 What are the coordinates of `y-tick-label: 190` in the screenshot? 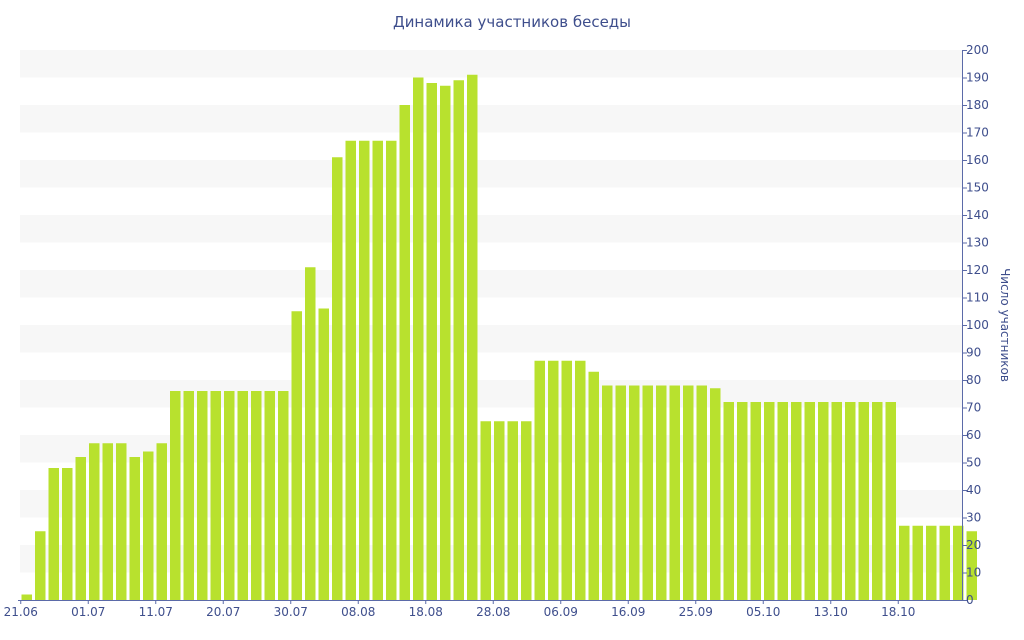 It's located at (977, 78).